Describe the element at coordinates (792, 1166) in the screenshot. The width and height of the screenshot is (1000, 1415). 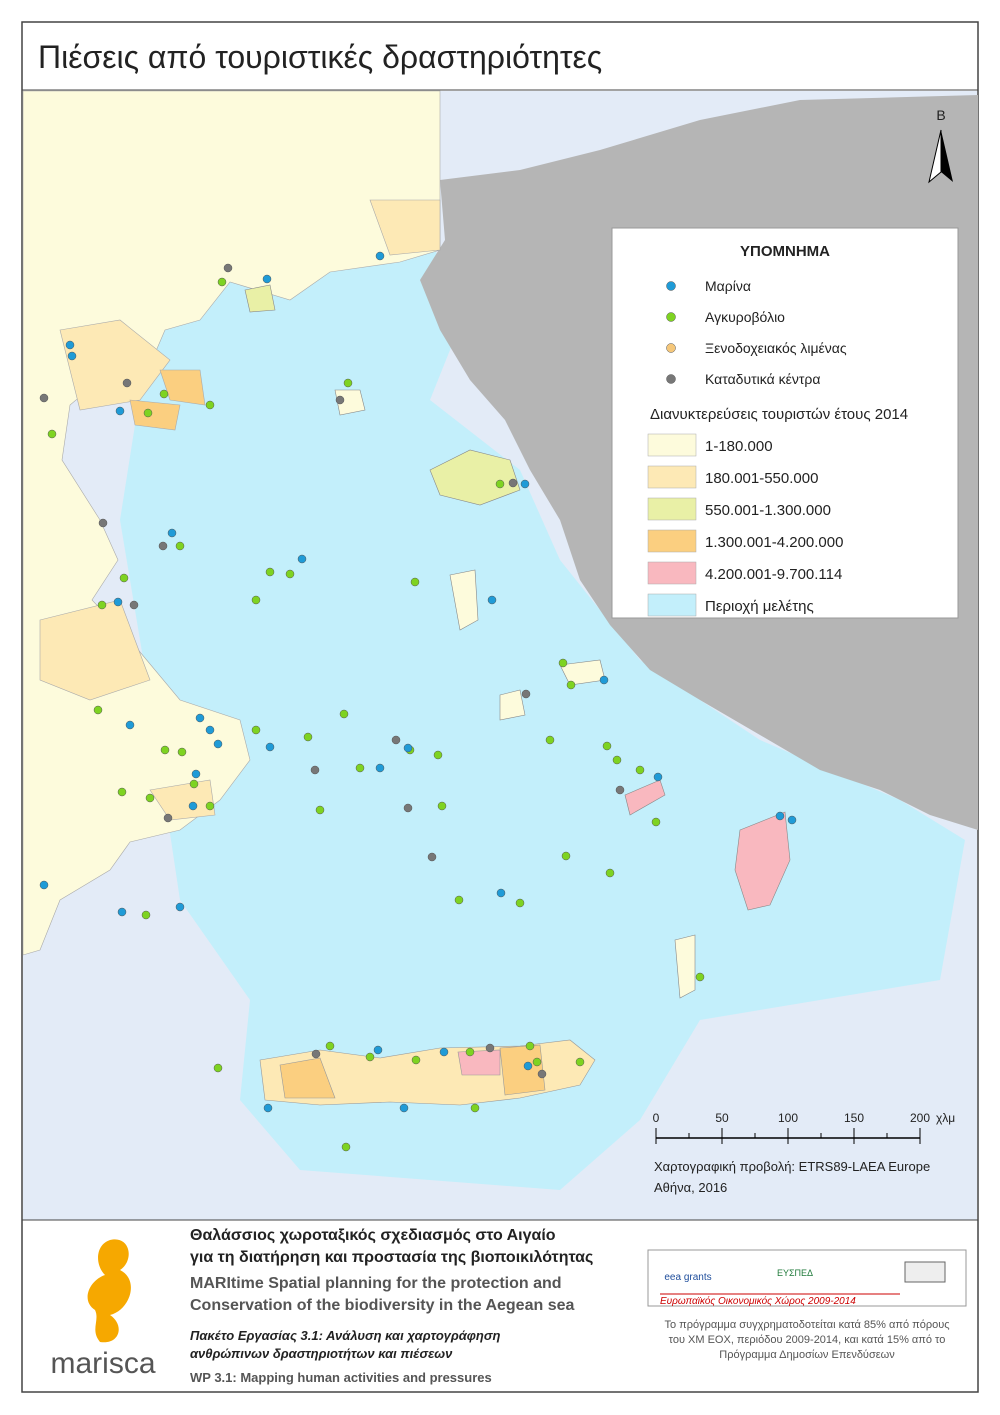
I see `projection: Χαρτογραφική προβολή: ETRS89-LAEA Europe` at that location.